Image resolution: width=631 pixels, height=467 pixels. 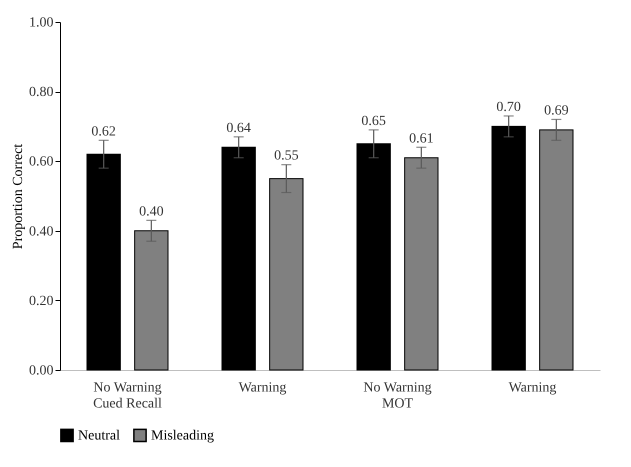 I want to click on data-label: 0.62, so click(x=103, y=132).